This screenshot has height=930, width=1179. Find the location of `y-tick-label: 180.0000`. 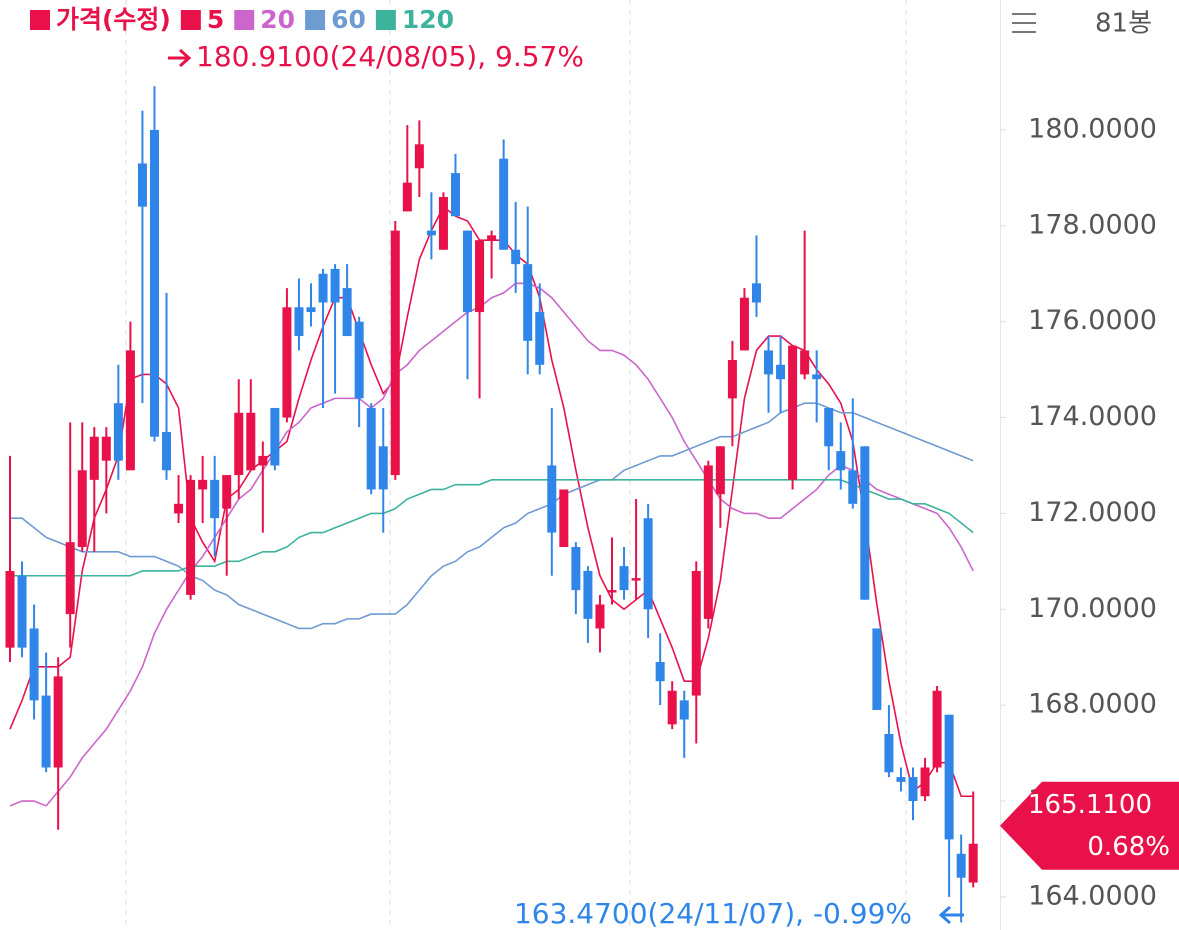

y-tick-label: 180.0000 is located at coordinates (1092, 128).